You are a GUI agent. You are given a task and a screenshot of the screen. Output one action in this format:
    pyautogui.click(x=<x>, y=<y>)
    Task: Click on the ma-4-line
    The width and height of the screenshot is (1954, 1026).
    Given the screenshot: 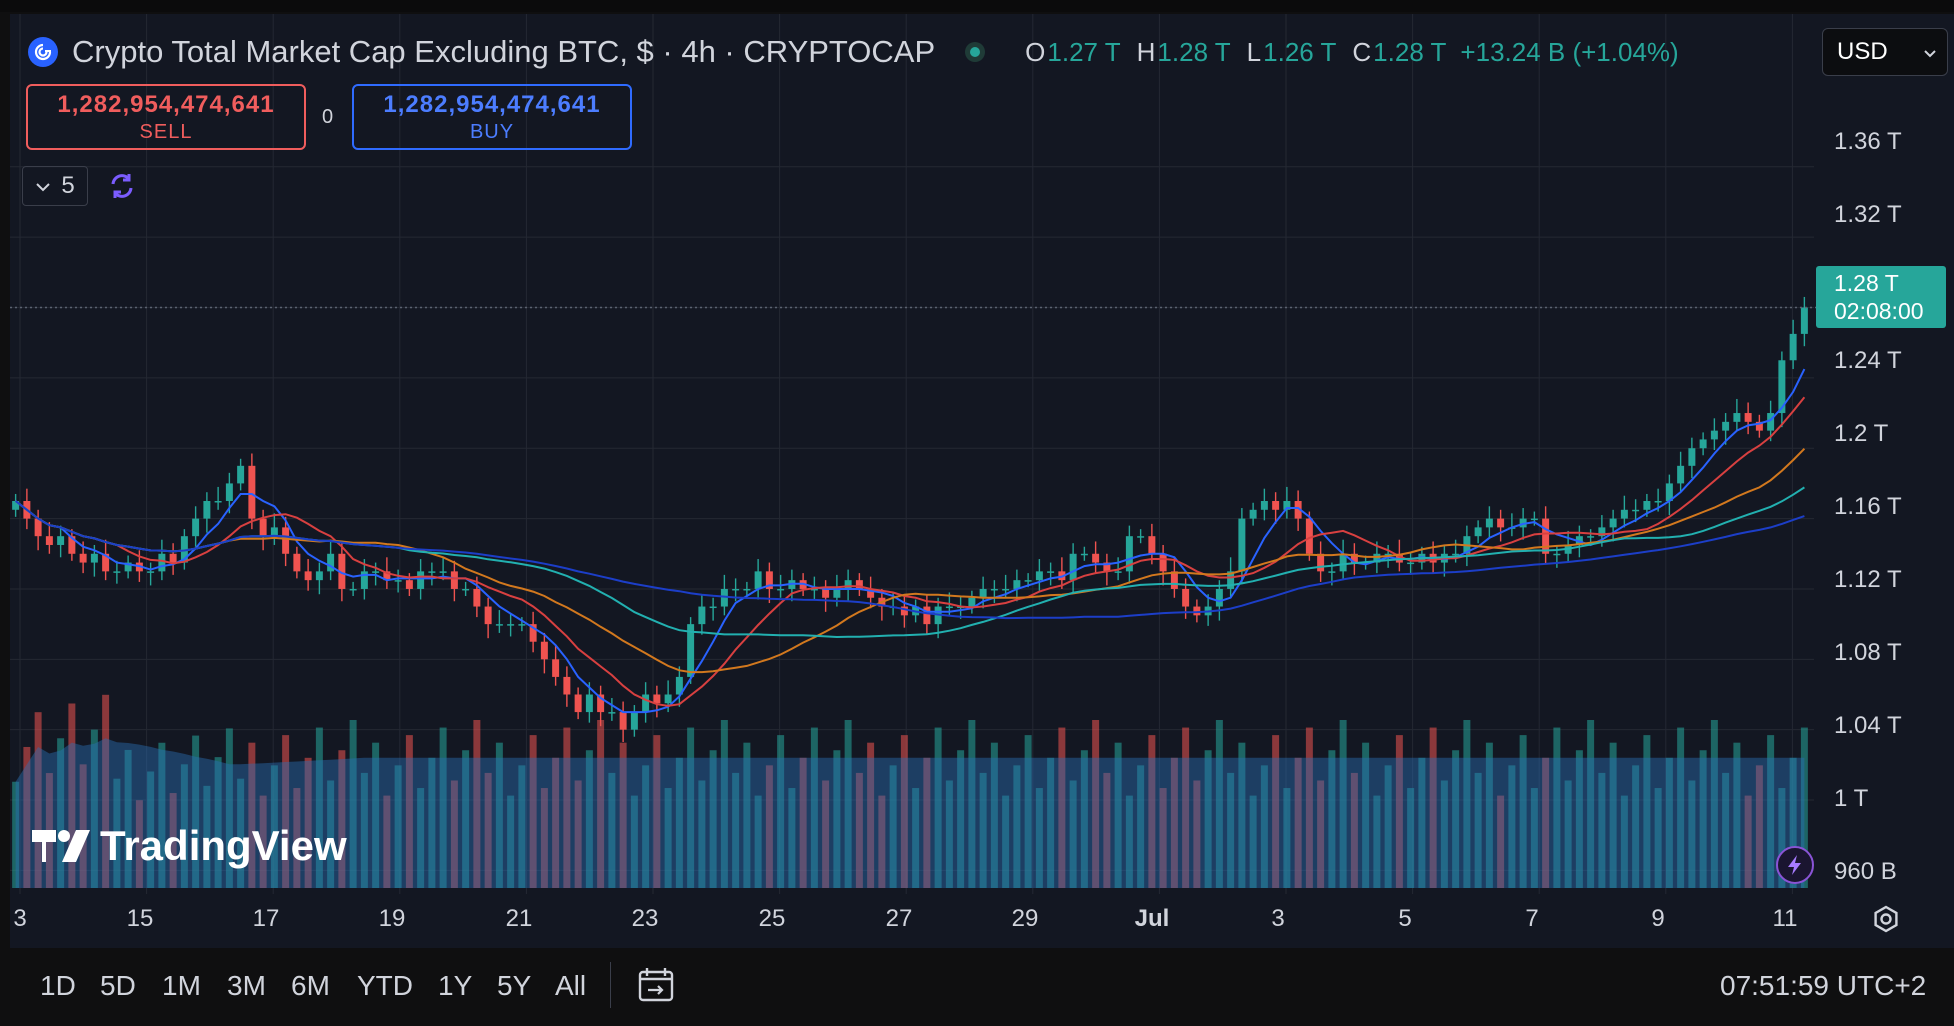 What is the action you would take?
    pyautogui.click(x=909, y=562)
    